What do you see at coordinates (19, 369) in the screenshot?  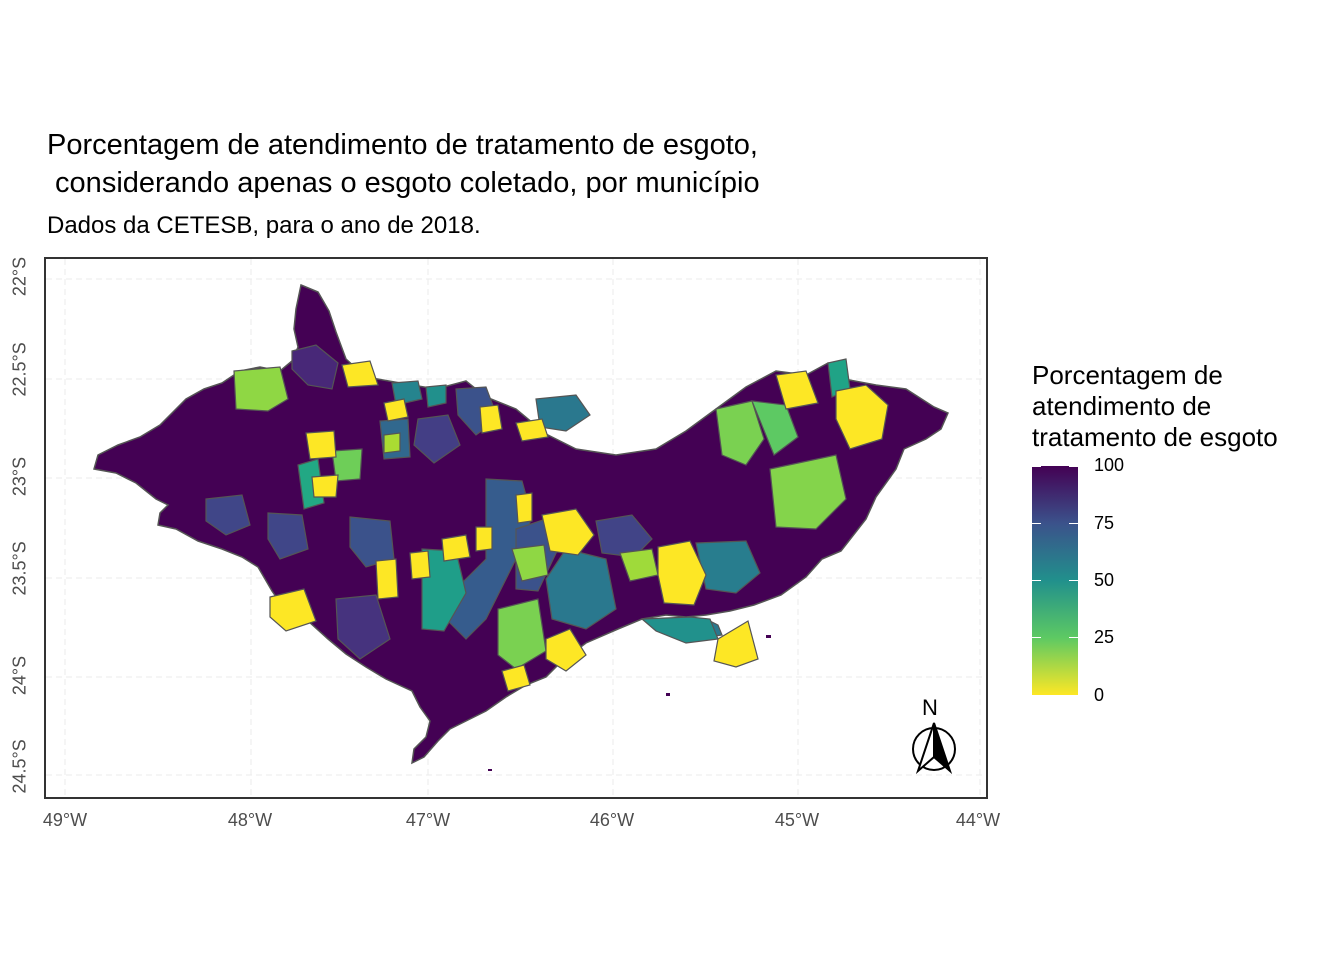 I see `y-tick-label: 22.5°S` at bounding box center [19, 369].